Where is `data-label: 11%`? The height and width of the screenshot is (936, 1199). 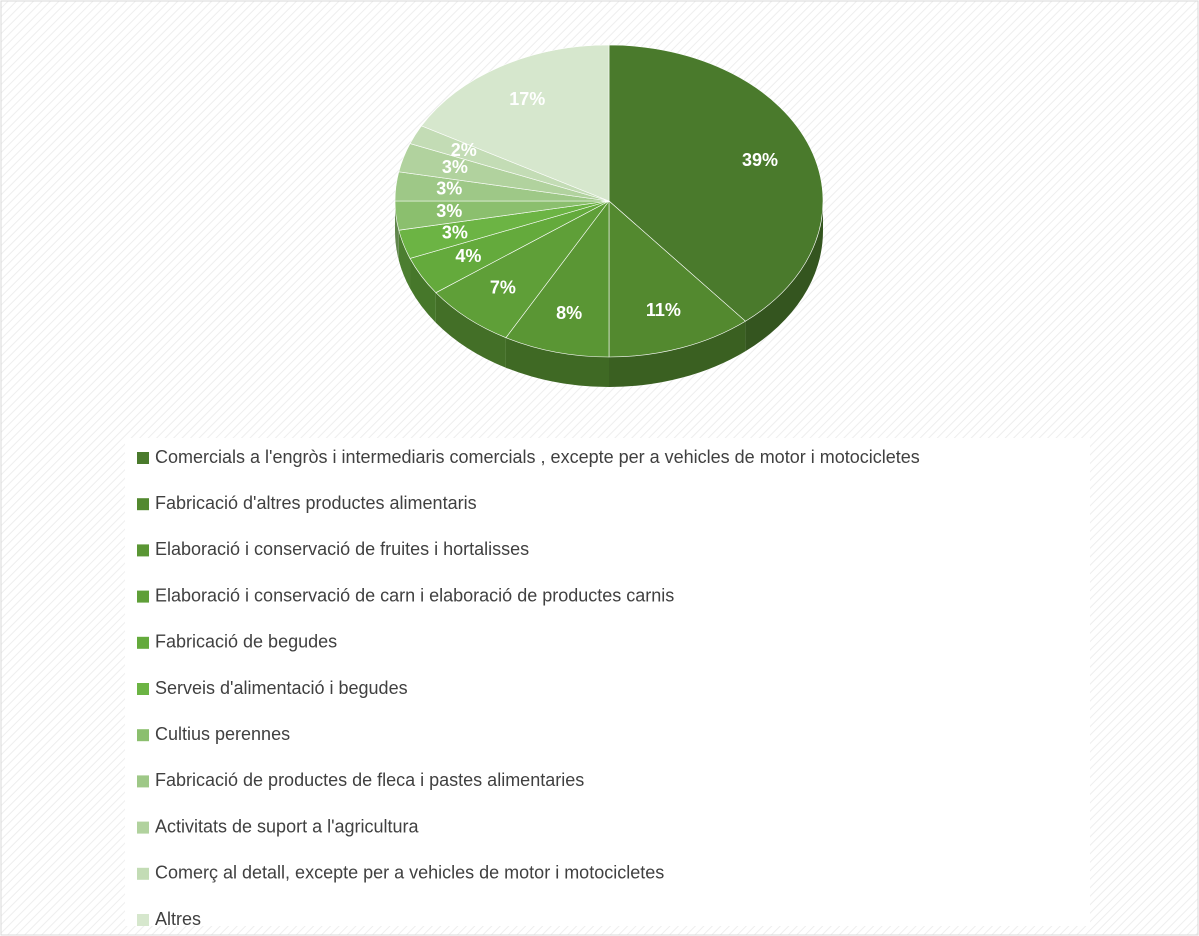 data-label: 11% is located at coordinates (663, 310).